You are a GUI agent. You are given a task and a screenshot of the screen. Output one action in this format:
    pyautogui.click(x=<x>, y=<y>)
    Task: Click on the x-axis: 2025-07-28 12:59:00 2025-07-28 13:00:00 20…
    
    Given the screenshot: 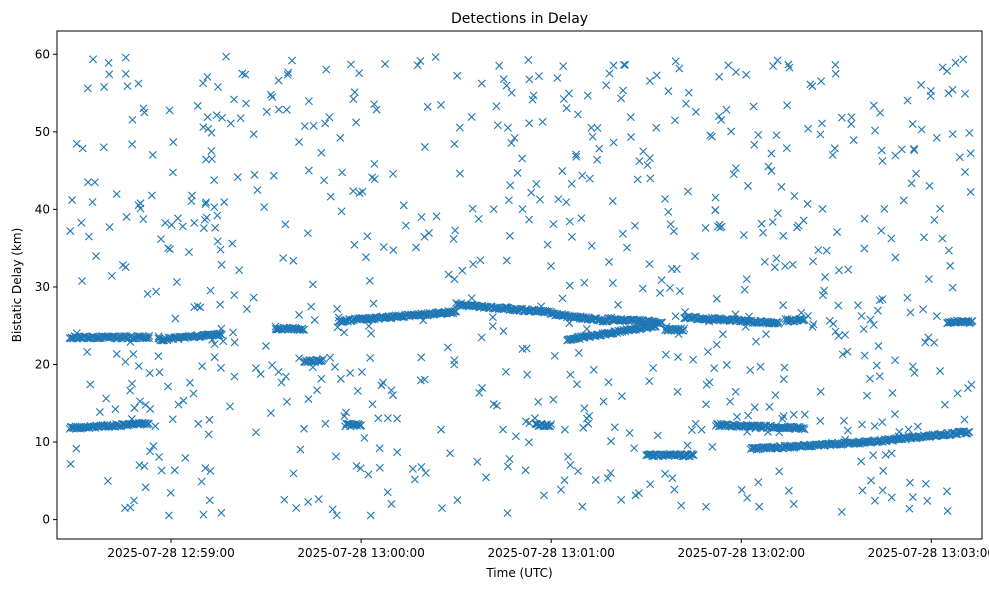 What is the action you would take?
    pyautogui.click(x=548, y=549)
    